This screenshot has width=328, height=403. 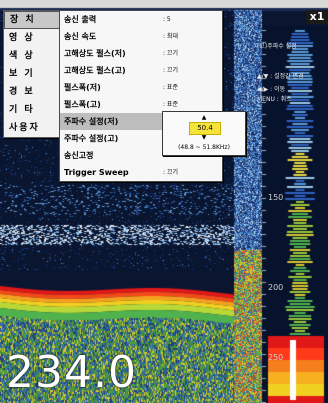 What do you see at coordinates (22, 56) in the screenshot?
I see `menu-item-color: 색 상` at bounding box center [22, 56].